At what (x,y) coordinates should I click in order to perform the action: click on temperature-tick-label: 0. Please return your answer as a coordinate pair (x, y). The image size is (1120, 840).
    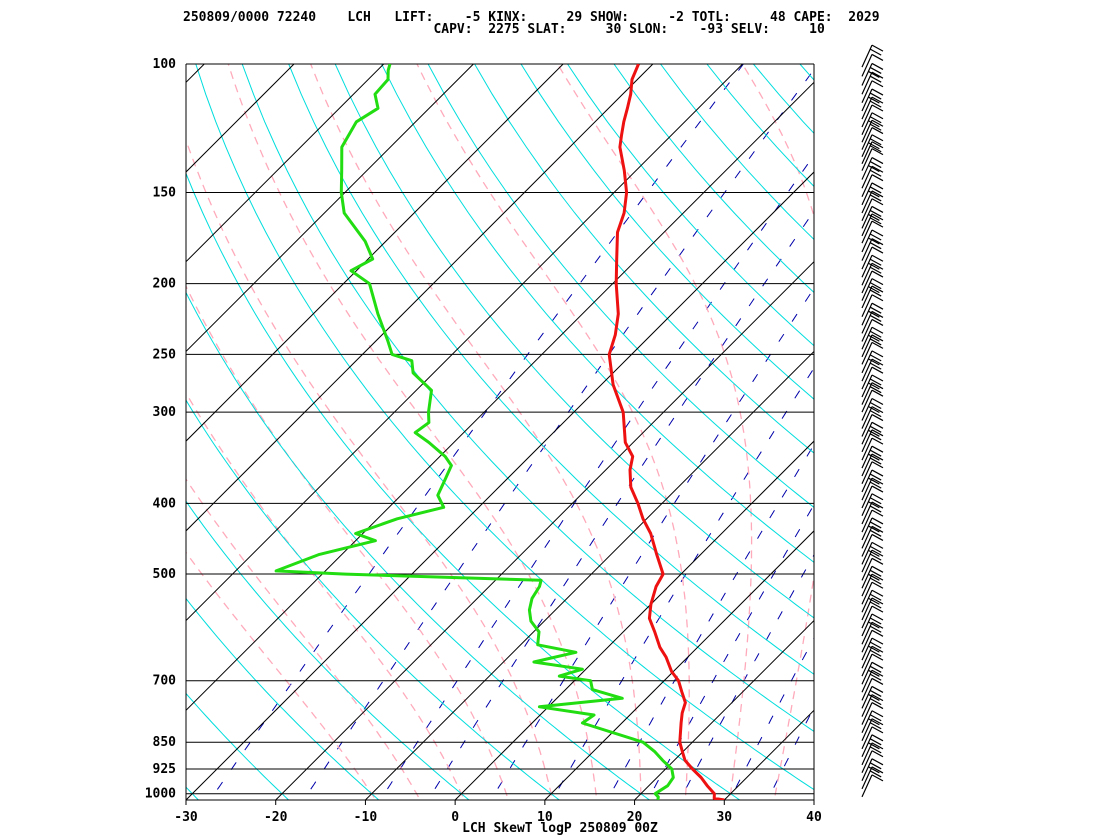
    Looking at the image, I should click on (455, 817).